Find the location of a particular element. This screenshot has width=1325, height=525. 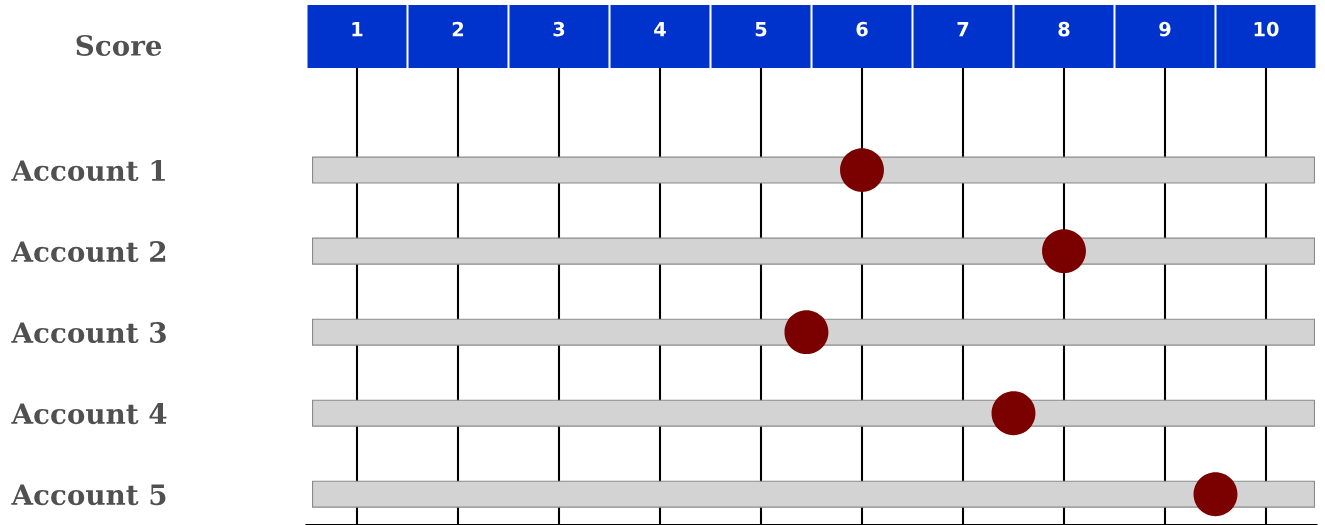

x-tick-label: 10 is located at coordinates (1266, 29).